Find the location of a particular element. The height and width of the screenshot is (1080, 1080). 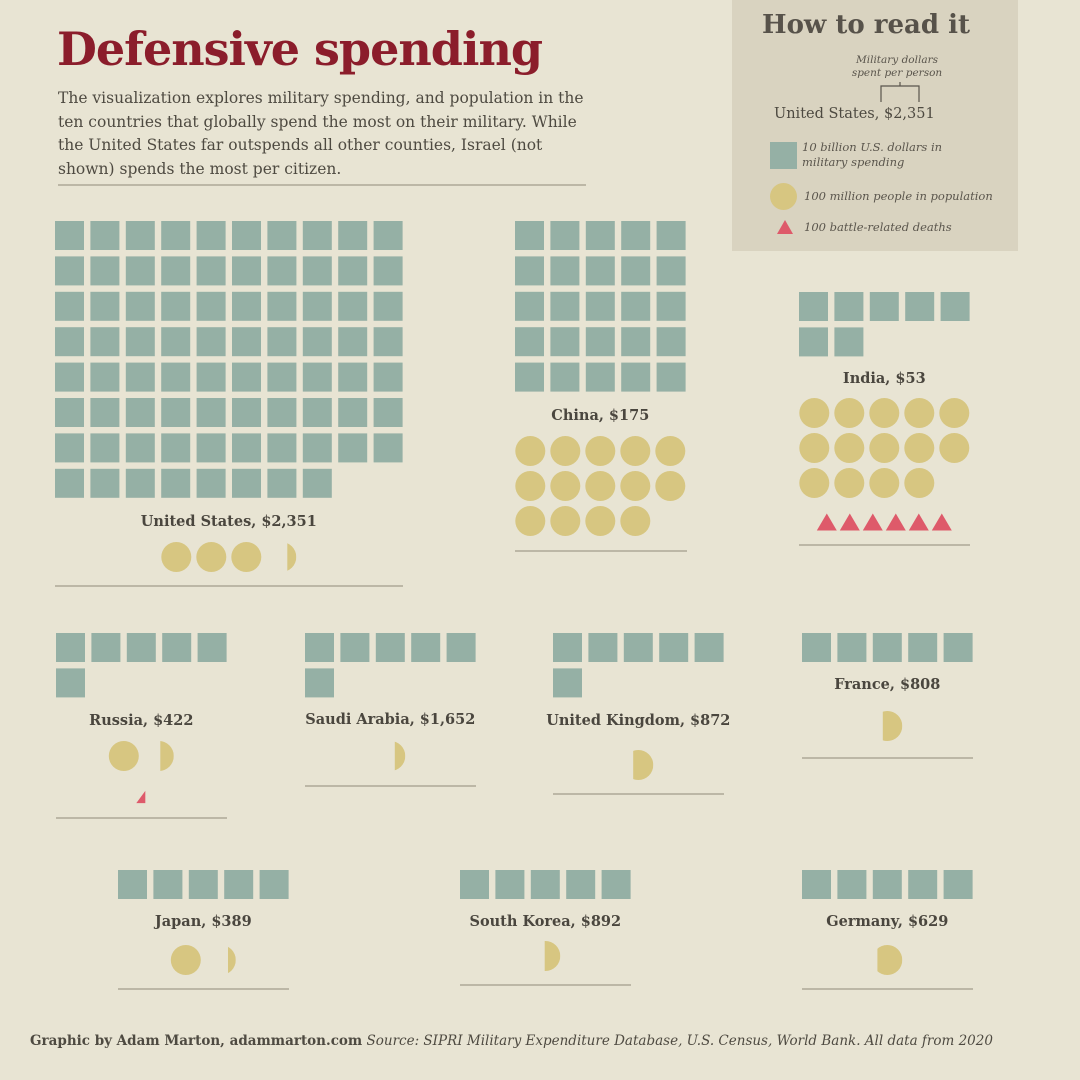

legend-title: How to read it is located at coordinates (866, 25).